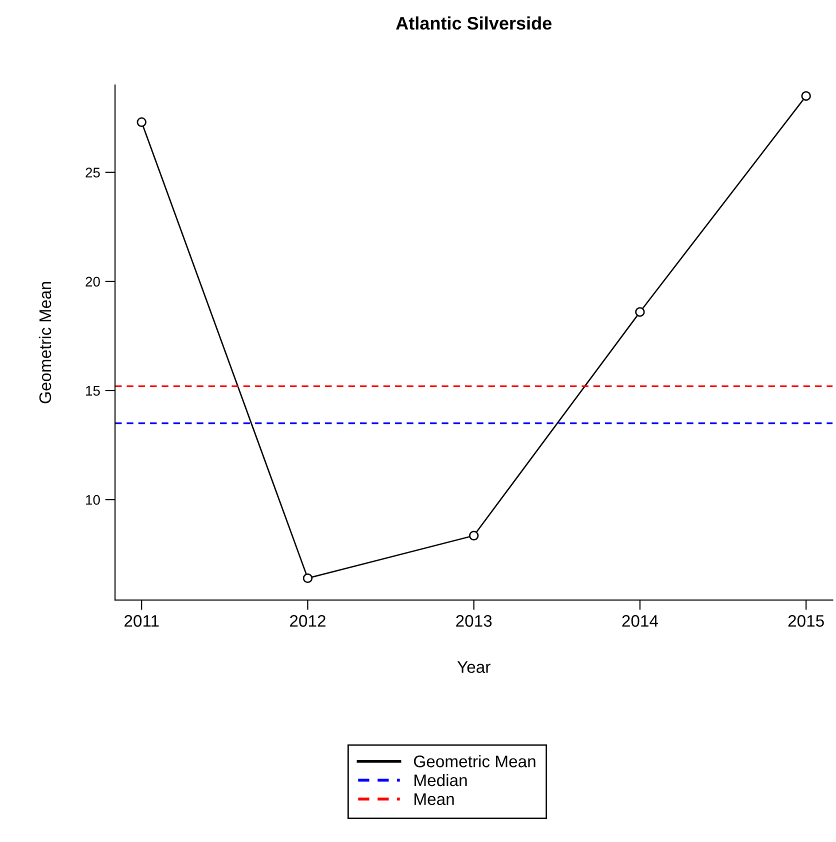 Image resolution: width=836 pixels, height=842 pixels. What do you see at coordinates (440, 780) in the screenshot?
I see `legend-label: Median` at bounding box center [440, 780].